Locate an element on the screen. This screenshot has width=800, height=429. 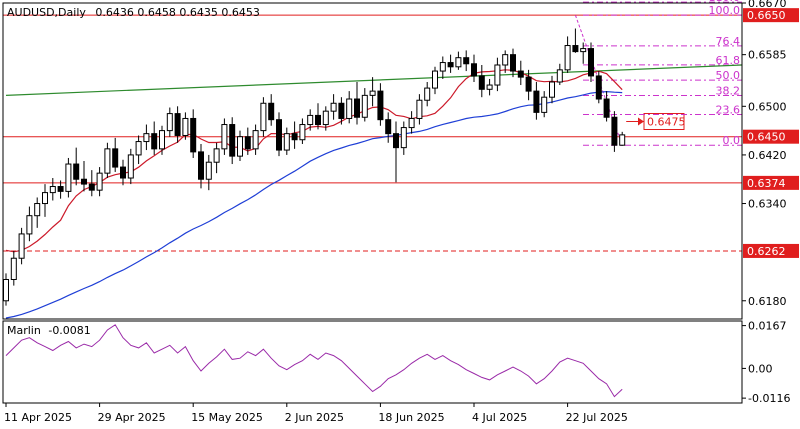
fibonacci-levels: 110.0100.0 76.4 61.8 50.0 38.2 23.6 0.0 is located at coordinates (658, 73).